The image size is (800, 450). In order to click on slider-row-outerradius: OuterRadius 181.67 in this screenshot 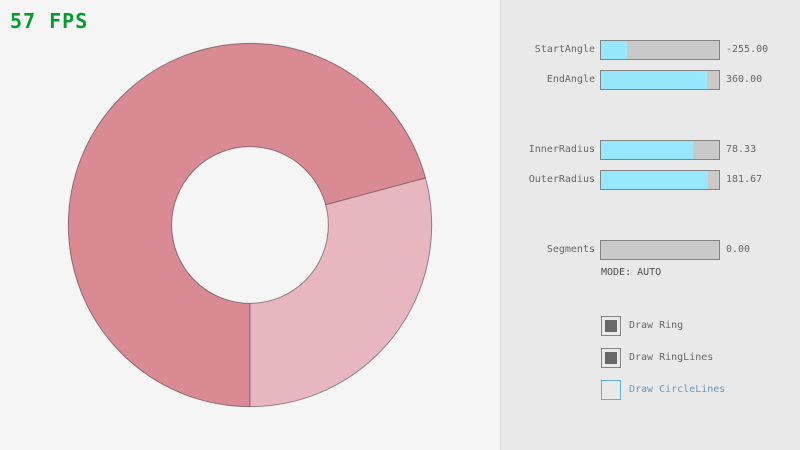, I will do `click(650, 180)`.